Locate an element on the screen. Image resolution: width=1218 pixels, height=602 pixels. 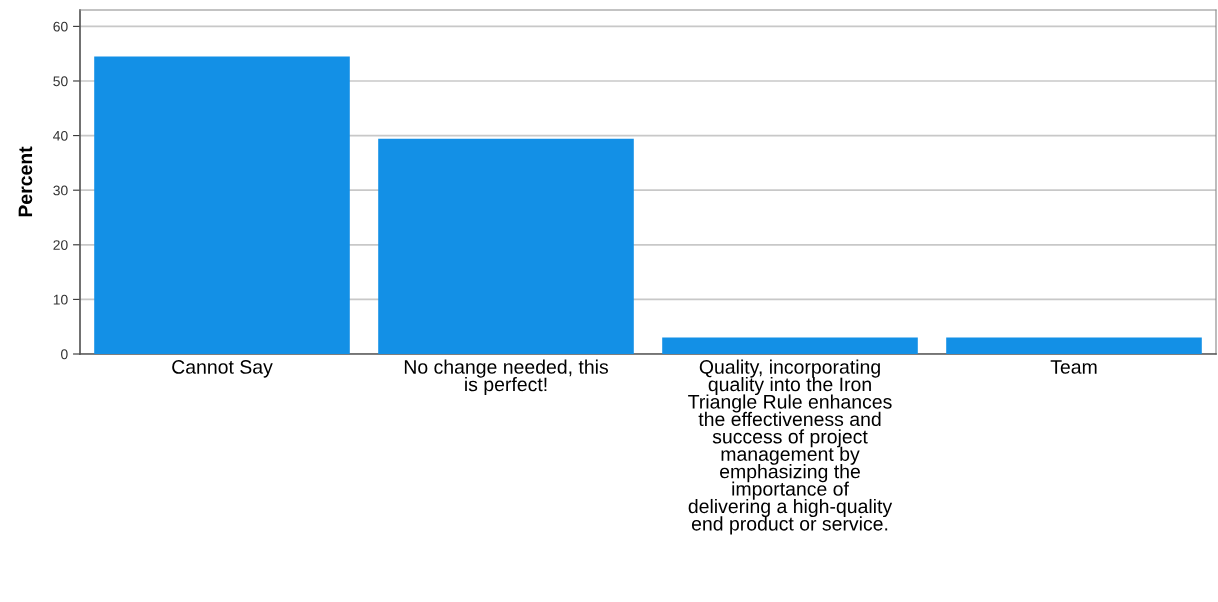
category-label: Quality, incorporating quality into the Iron Triangle Rule enhances the effectiveness and success of project management by emphasizing the importance of delivering a high-quality end product or service. is located at coordinates (790, 447).